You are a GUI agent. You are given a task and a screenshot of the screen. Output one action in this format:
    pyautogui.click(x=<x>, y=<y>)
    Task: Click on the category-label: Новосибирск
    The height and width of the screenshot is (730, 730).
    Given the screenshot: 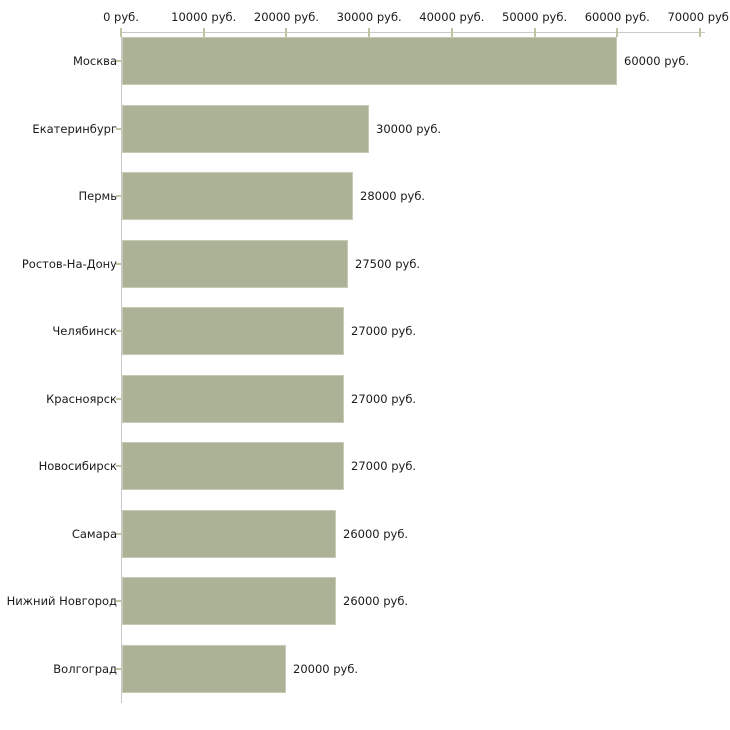 What is the action you would take?
    pyautogui.click(x=77, y=466)
    